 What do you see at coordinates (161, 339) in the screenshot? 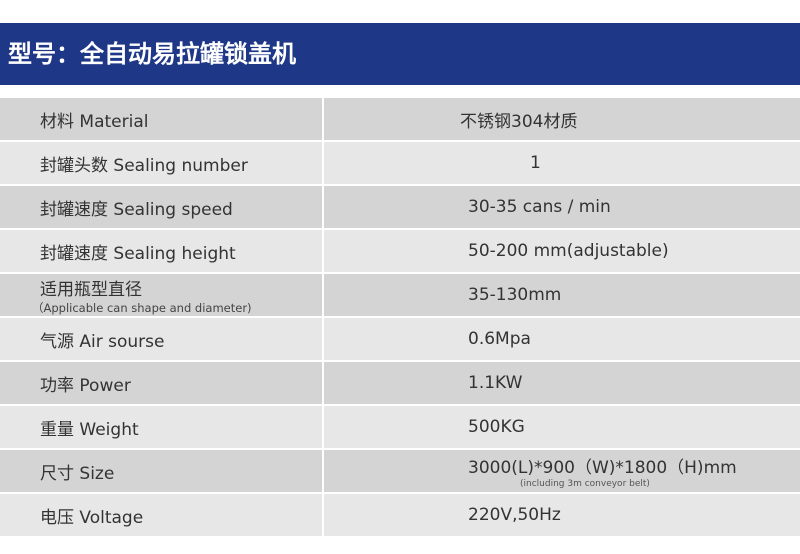
I see `spec-label: 气源 Air sourse` at bounding box center [161, 339].